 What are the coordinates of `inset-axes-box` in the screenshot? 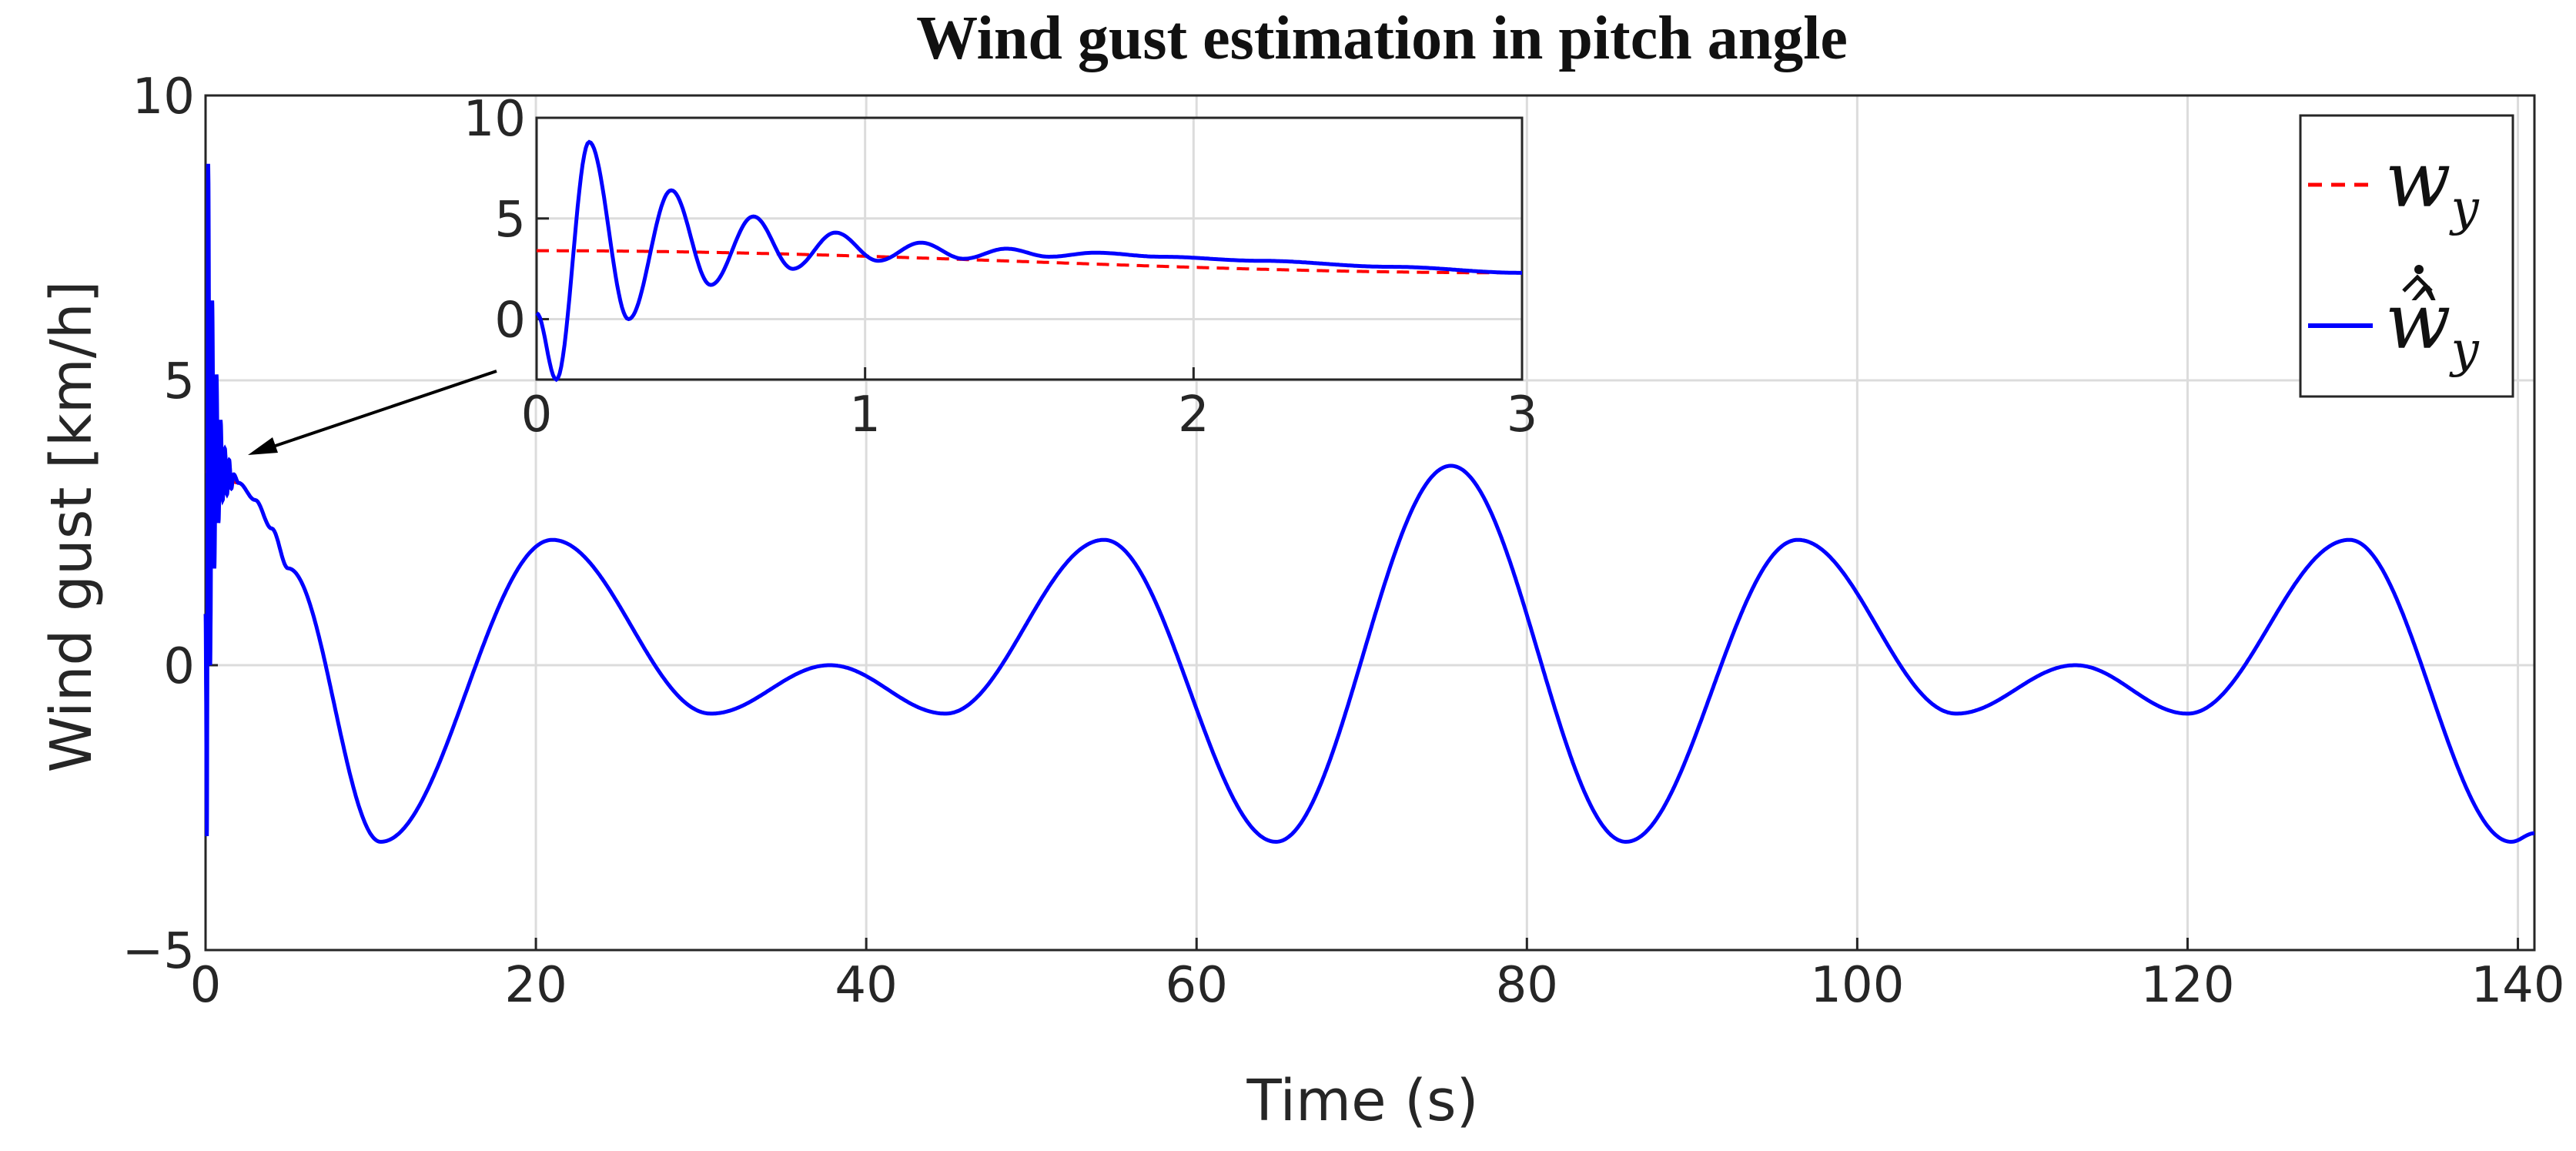 It's located at (1030, 248).